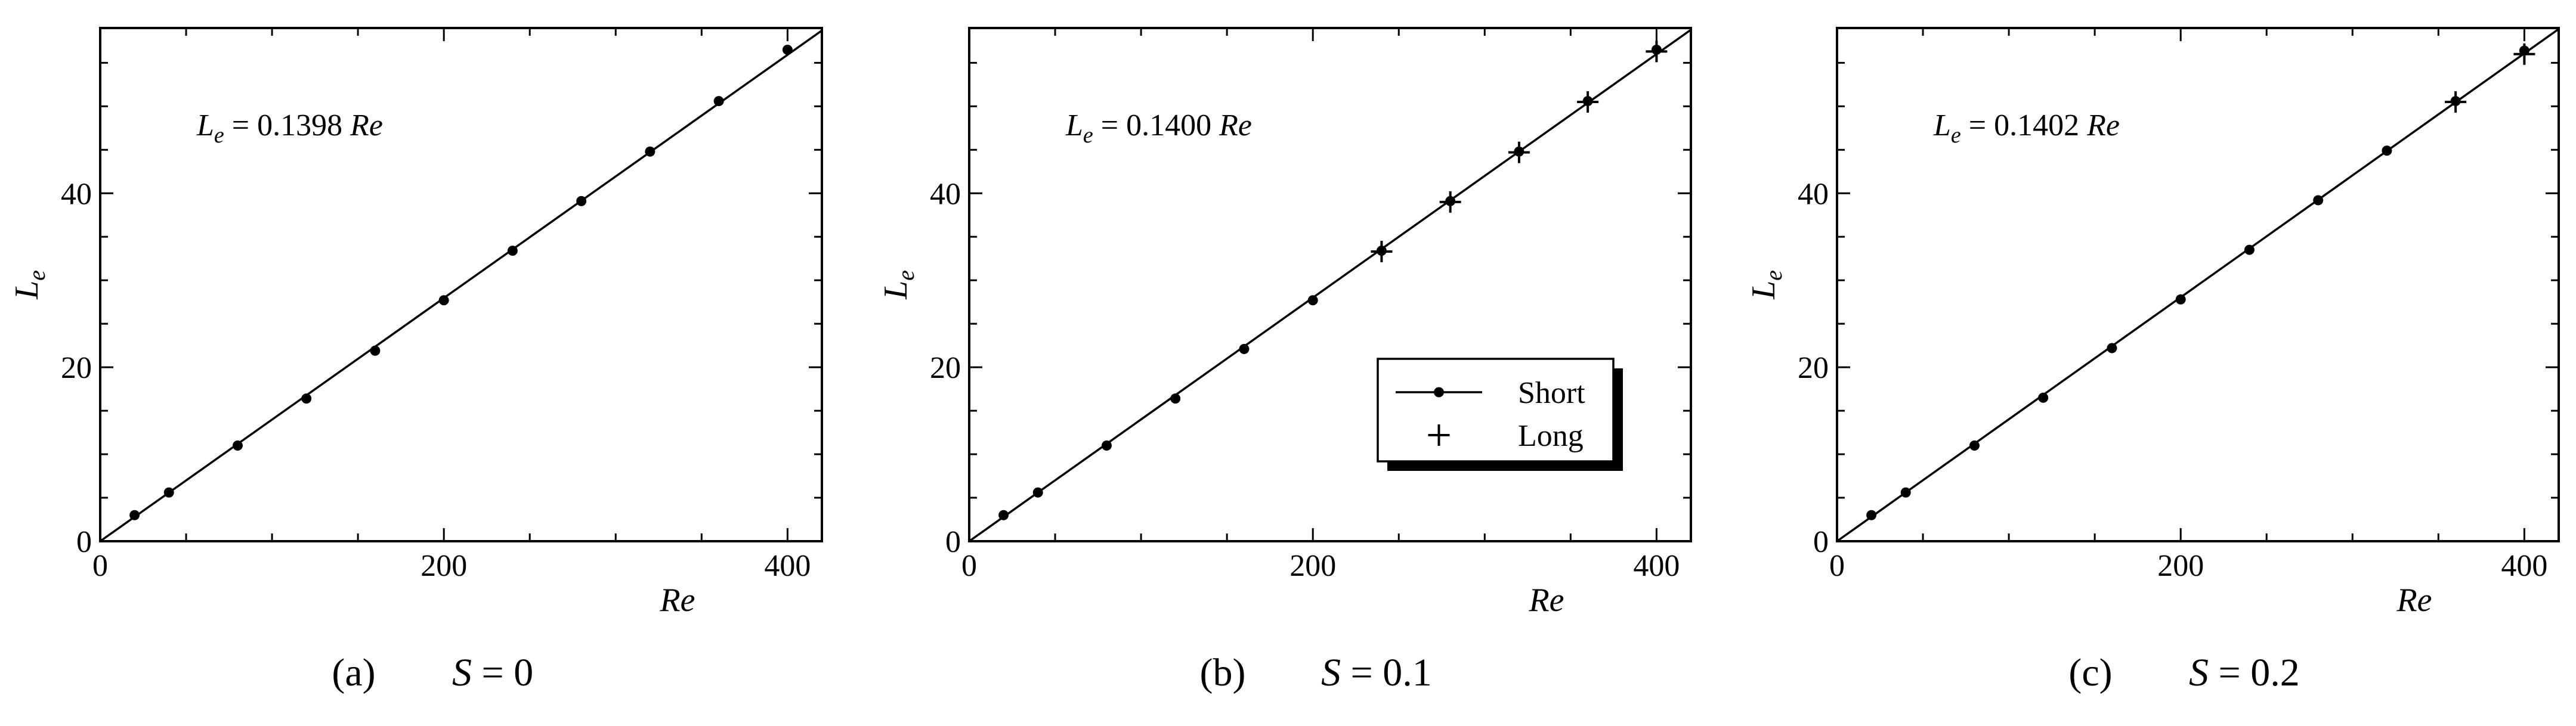 This screenshot has width=2576, height=726. What do you see at coordinates (1496, 411) in the screenshot?
I see `legend-box` at bounding box center [1496, 411].